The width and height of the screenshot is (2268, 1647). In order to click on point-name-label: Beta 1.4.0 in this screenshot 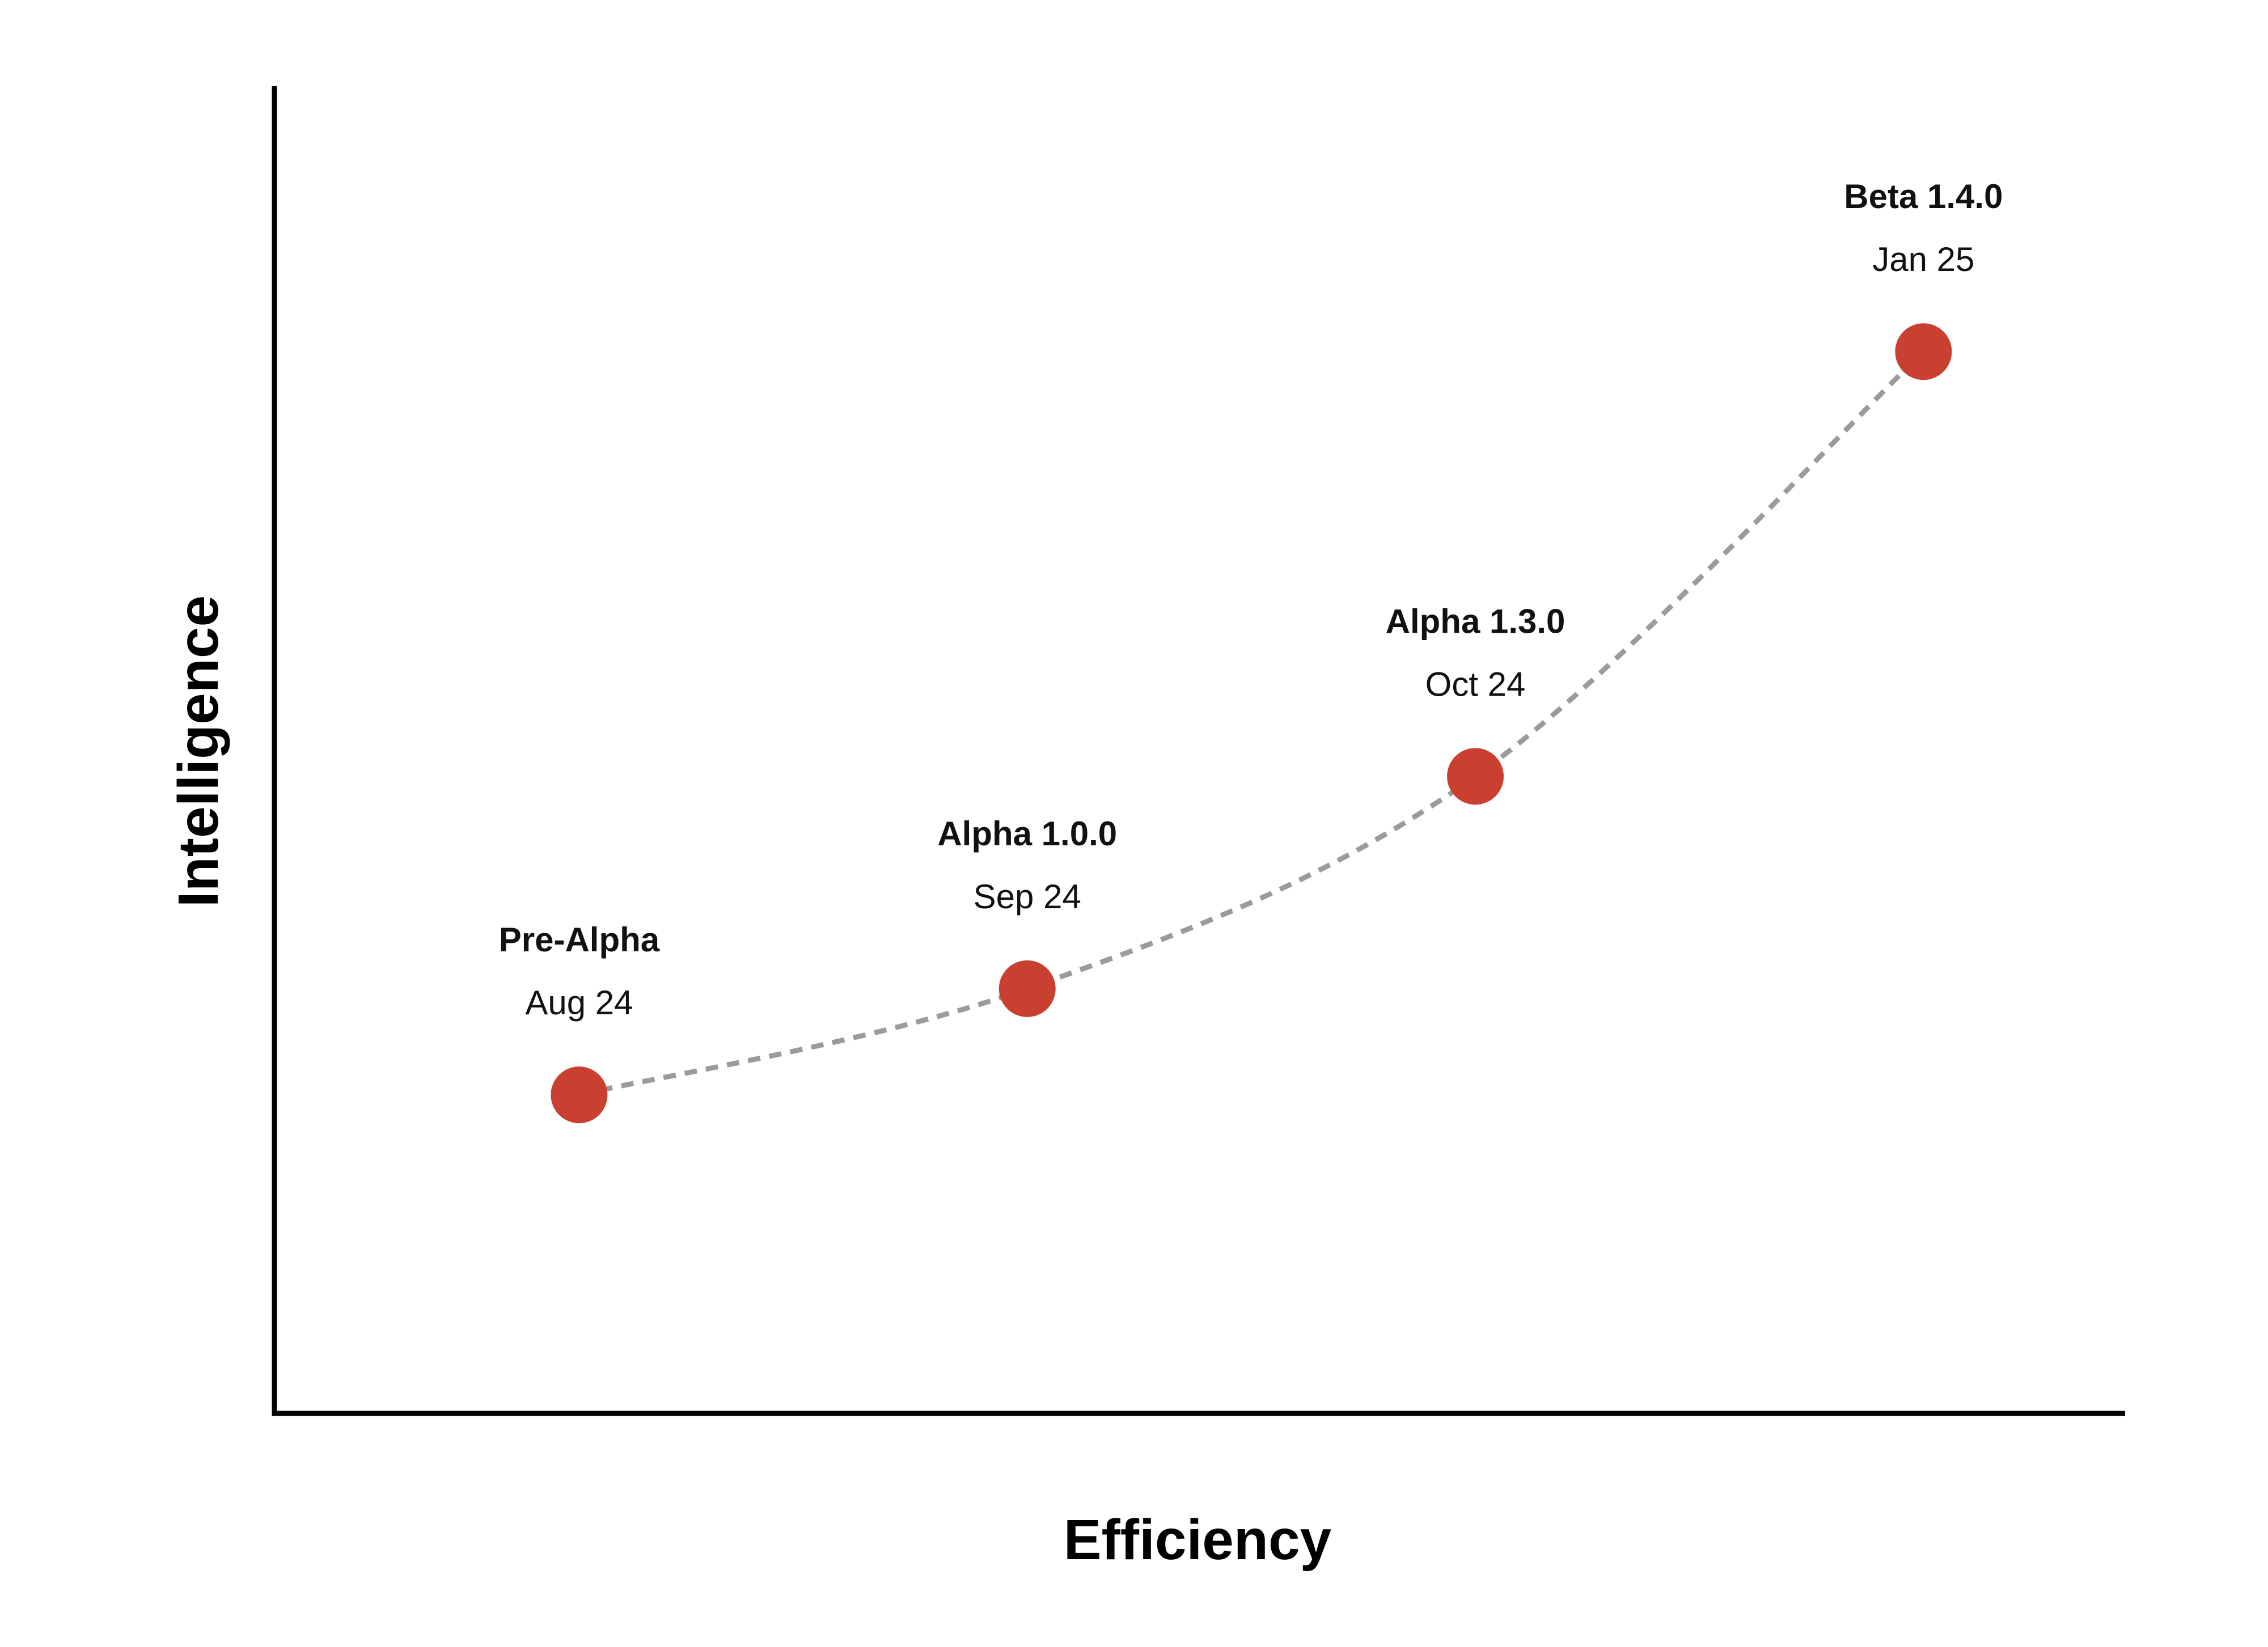, I will do `click(1923, 196)`.